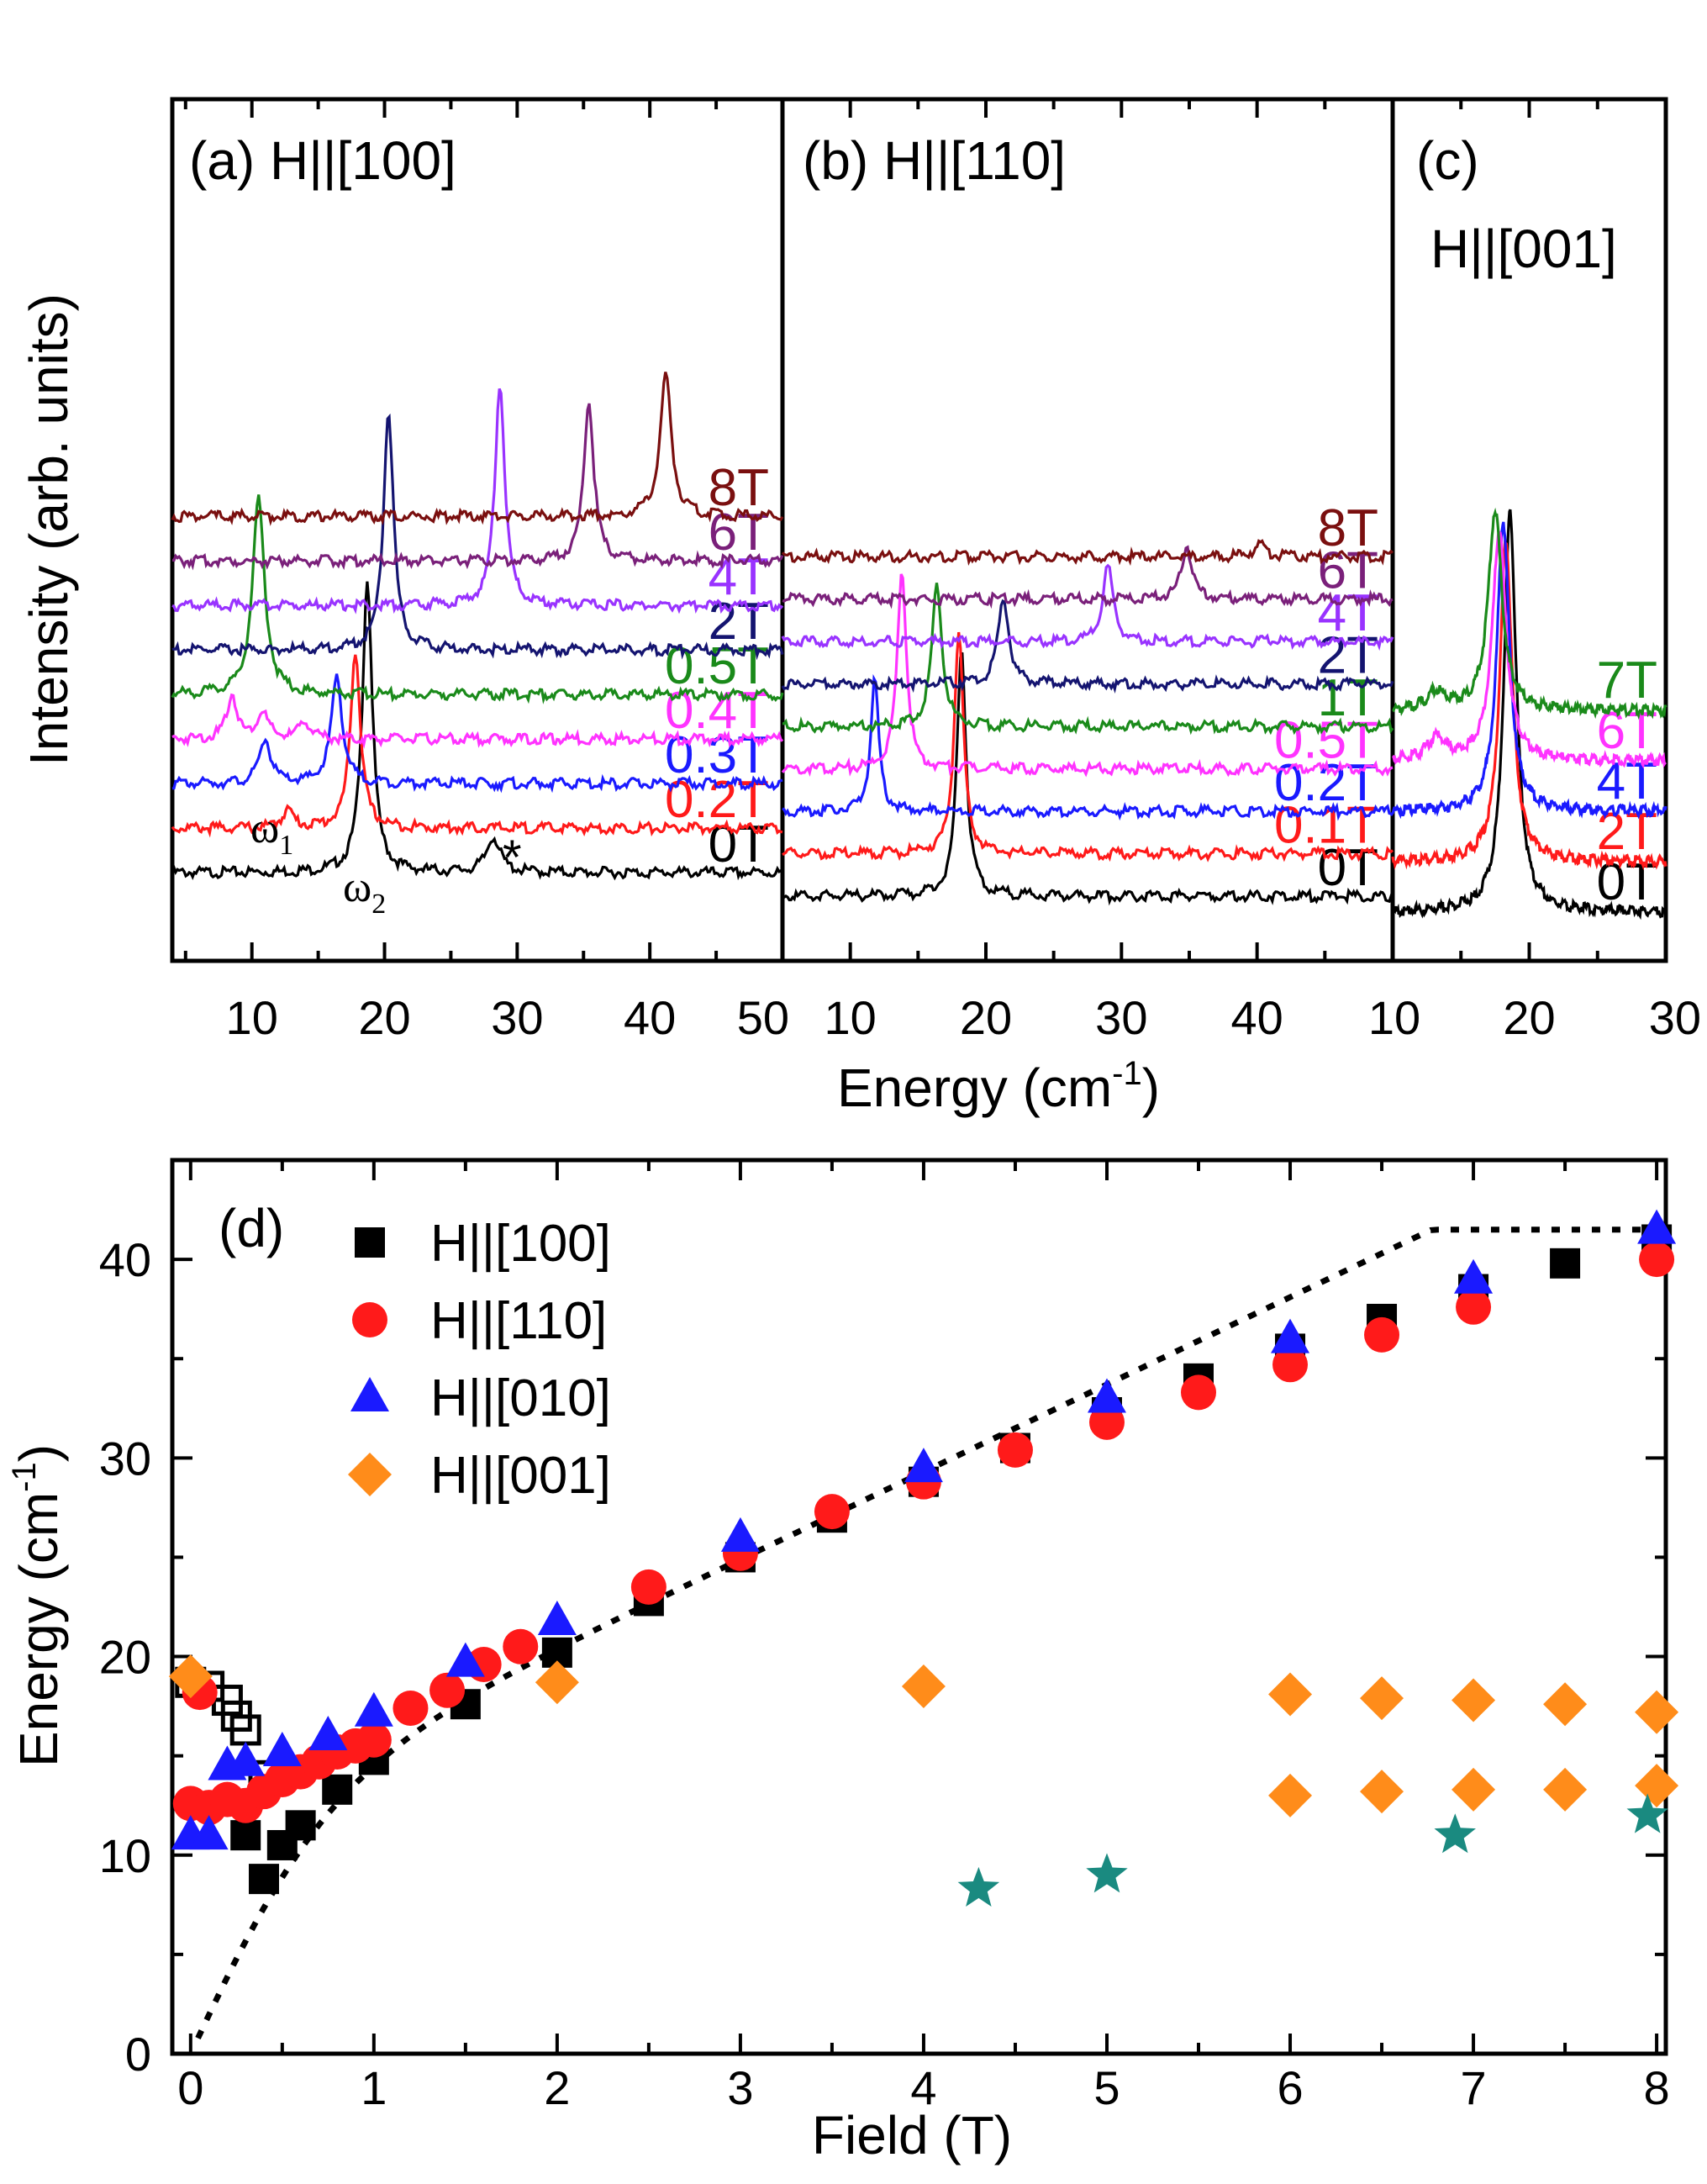  I want to click on series-label-a-0.2T: 0.2T, so click(717, 800).